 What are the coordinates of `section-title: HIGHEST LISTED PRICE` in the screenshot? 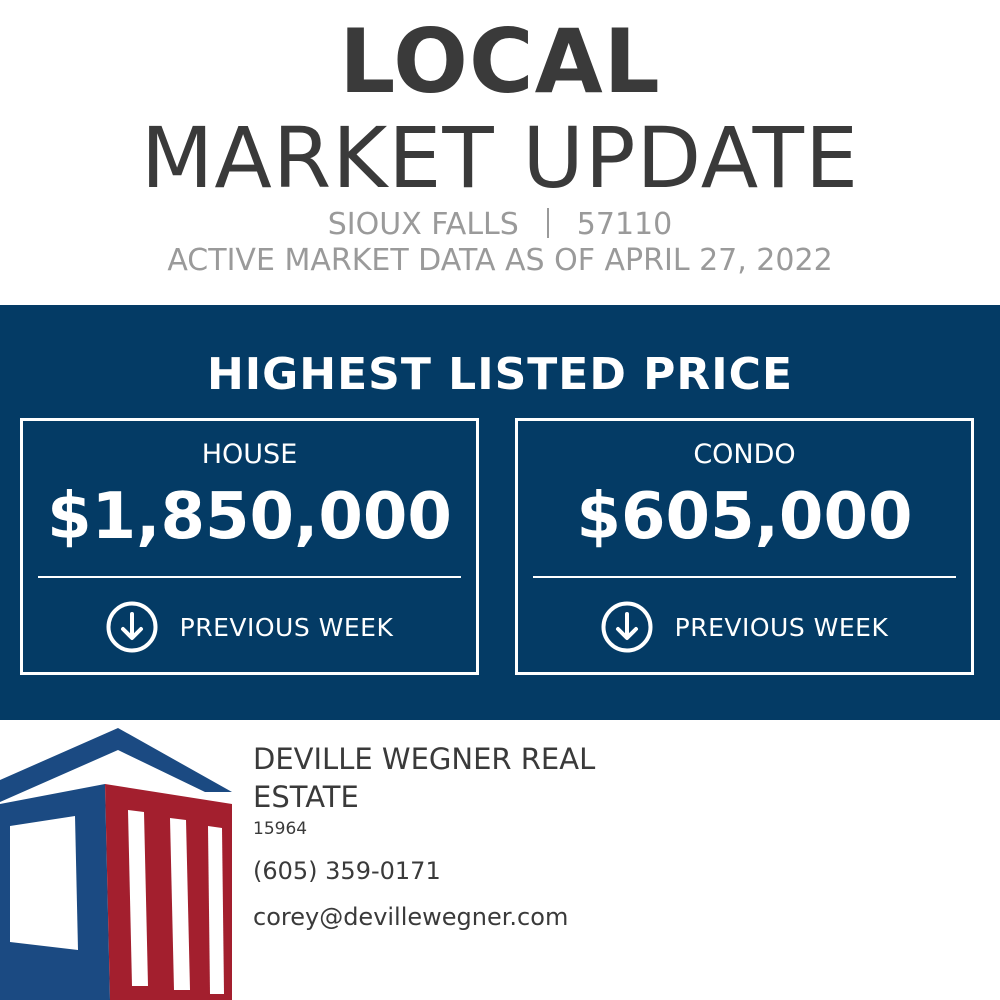 It's located at (500, 374).